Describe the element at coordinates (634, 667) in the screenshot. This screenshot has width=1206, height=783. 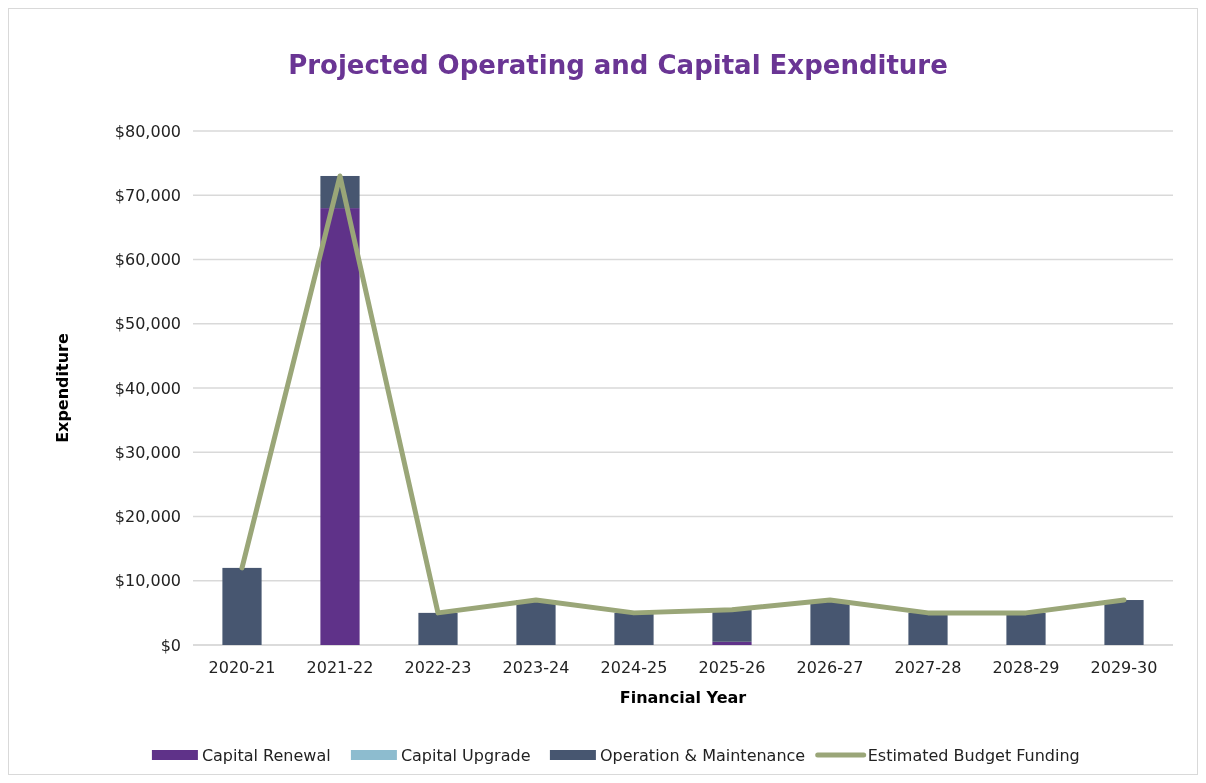
I see `x-tick-label: 2024-25` at that location.